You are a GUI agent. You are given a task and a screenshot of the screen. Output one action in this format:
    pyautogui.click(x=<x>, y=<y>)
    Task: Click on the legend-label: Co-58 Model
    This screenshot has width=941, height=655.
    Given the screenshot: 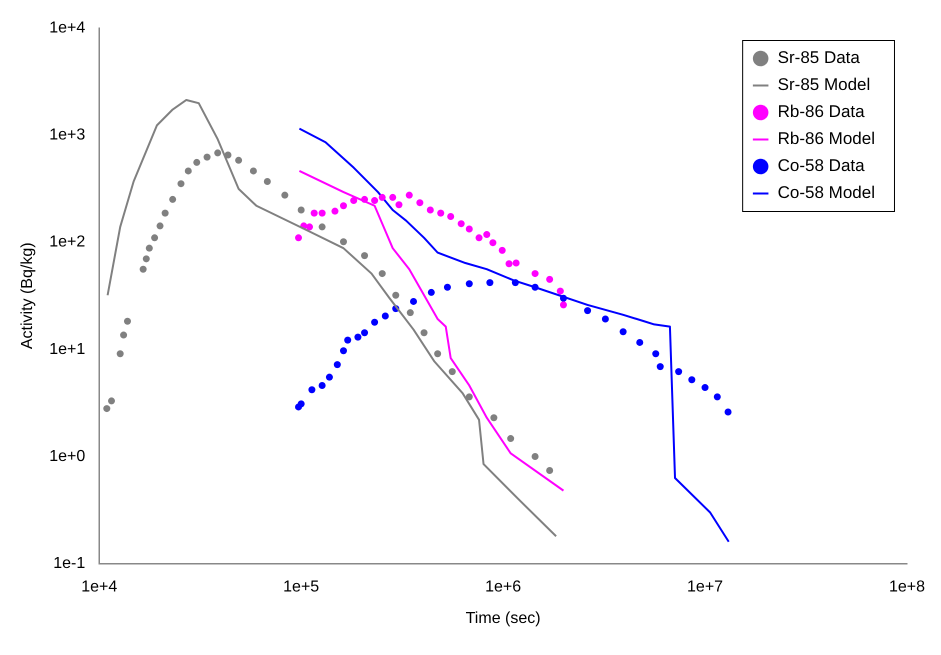 What is the action you would take?
    pyautogui.click(x=826, y=192)
    